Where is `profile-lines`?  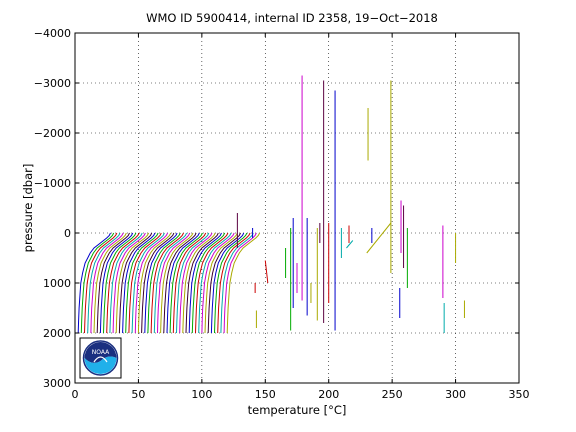
profile-lines is located at coordinates (169, 283).